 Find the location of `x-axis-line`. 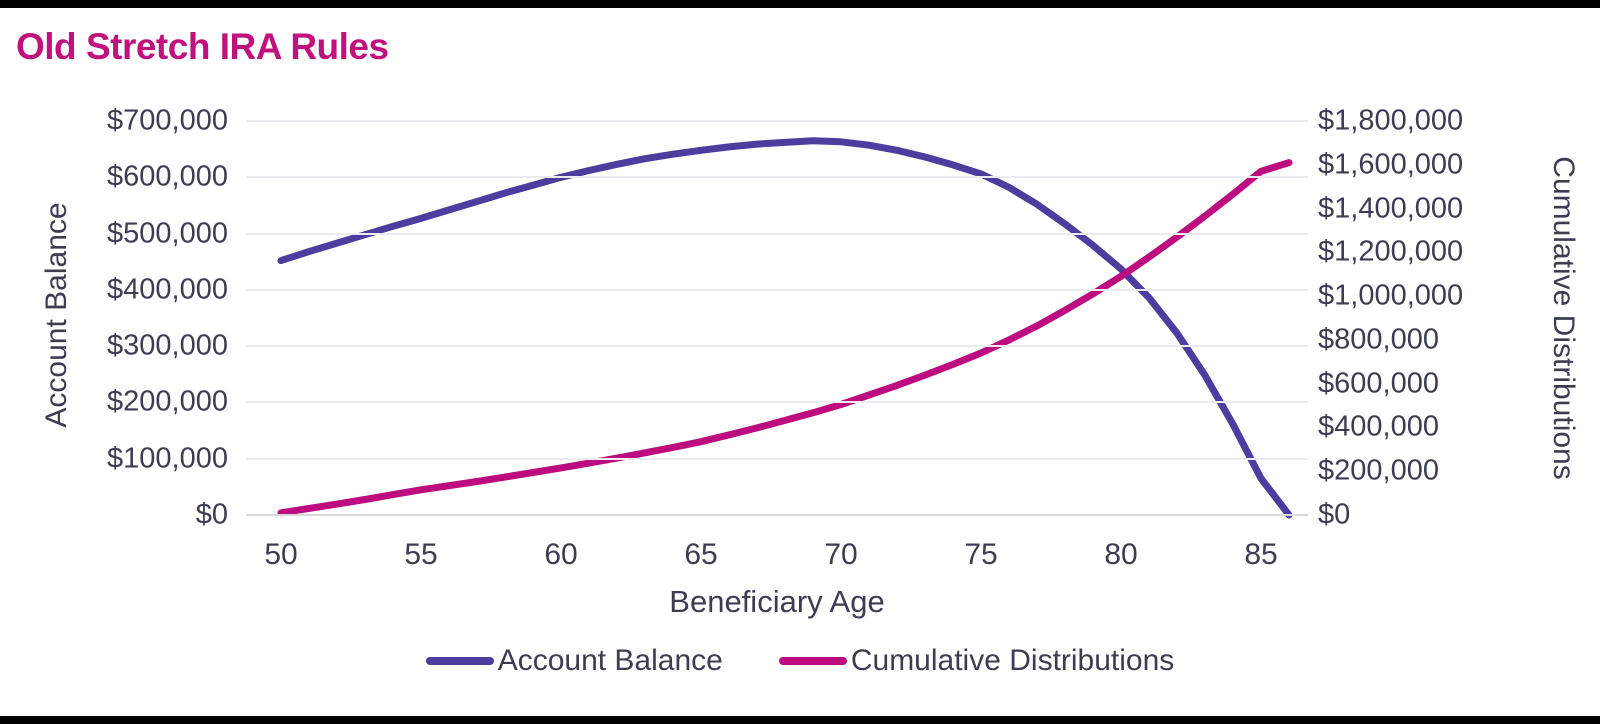

x-axis-line is located at coordinates (777, 515).